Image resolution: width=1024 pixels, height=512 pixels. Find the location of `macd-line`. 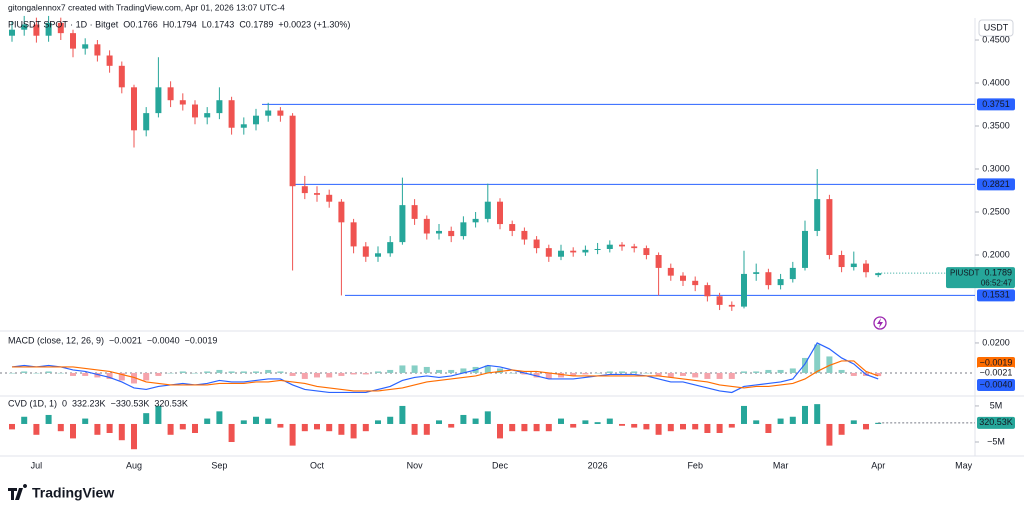

macd-line is located at coordinates (445, 368).